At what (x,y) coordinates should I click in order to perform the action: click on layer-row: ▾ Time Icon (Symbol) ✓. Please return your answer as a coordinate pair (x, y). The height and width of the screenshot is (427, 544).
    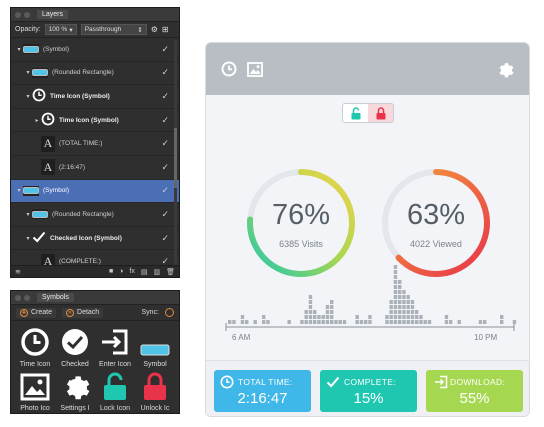
    Looking at the image, I should click on (95, 97).